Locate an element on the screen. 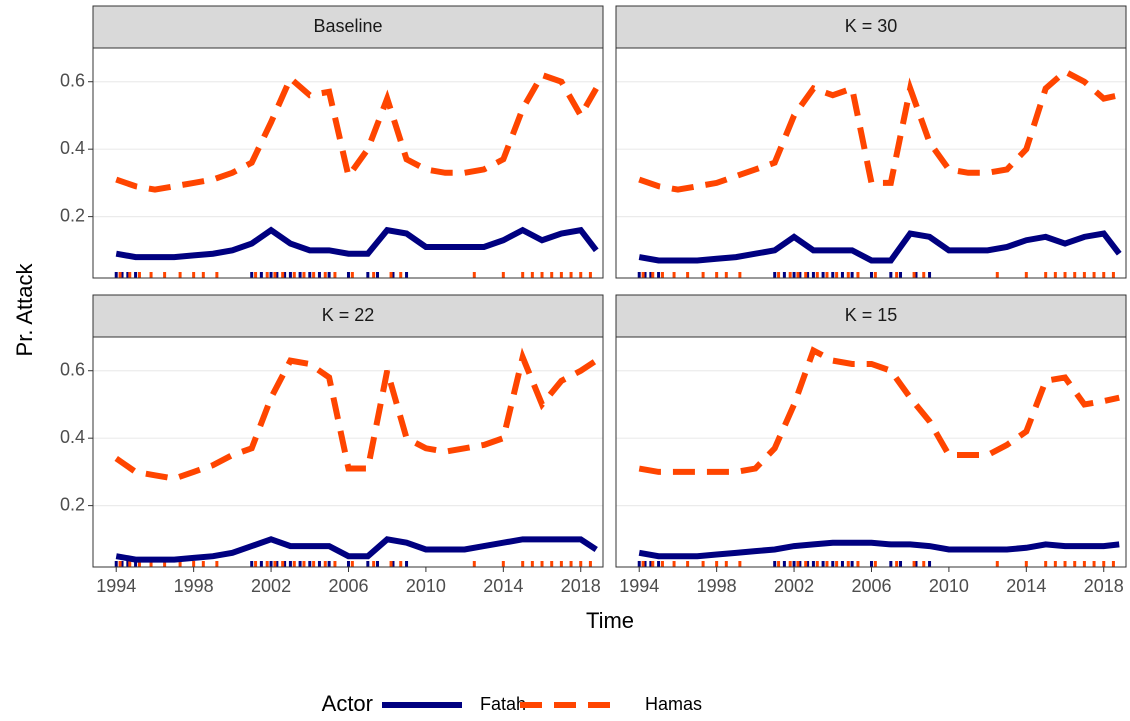 The width and height of the screenshot is (1130, 721). strip-title: Baseline is located at coordinates (347, 26).